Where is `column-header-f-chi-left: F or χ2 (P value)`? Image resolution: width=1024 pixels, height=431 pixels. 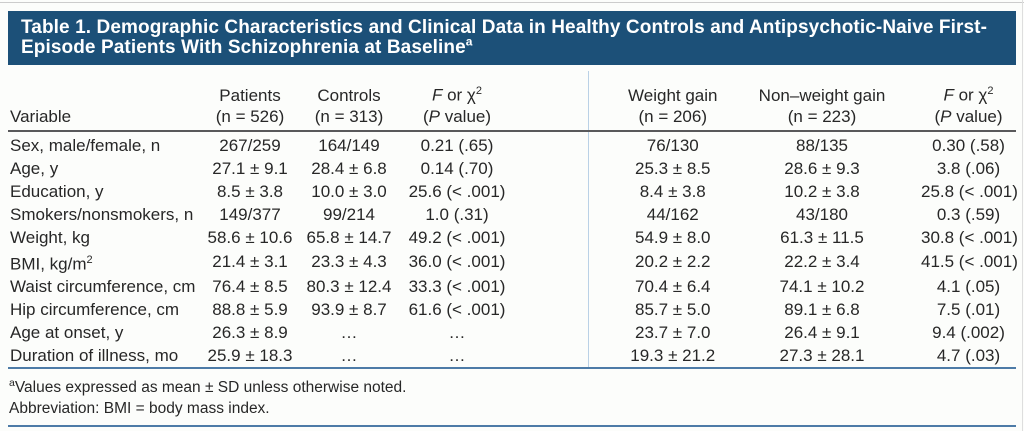
column-header-f-chi-left: F or χ2 (P value) is located at coordinates (457, 101).